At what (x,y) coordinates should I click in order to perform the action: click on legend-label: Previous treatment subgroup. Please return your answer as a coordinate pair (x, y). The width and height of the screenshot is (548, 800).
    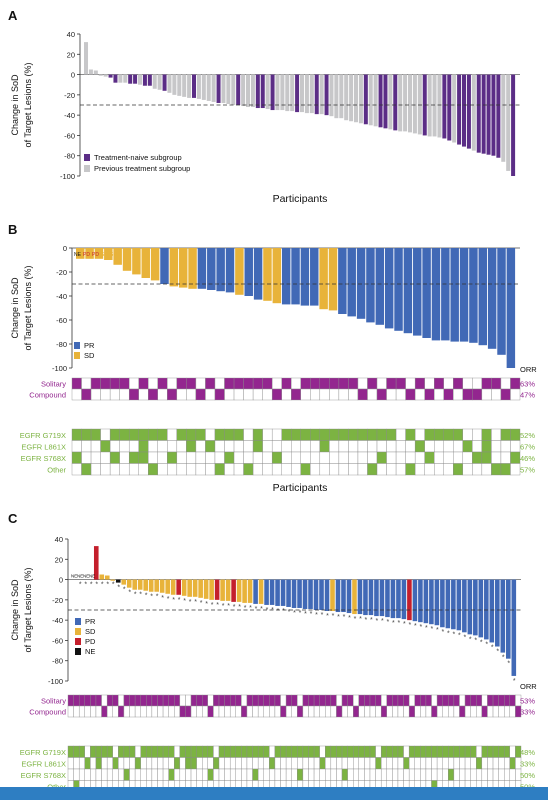
    Looking at the image, I should click on (142, 168).